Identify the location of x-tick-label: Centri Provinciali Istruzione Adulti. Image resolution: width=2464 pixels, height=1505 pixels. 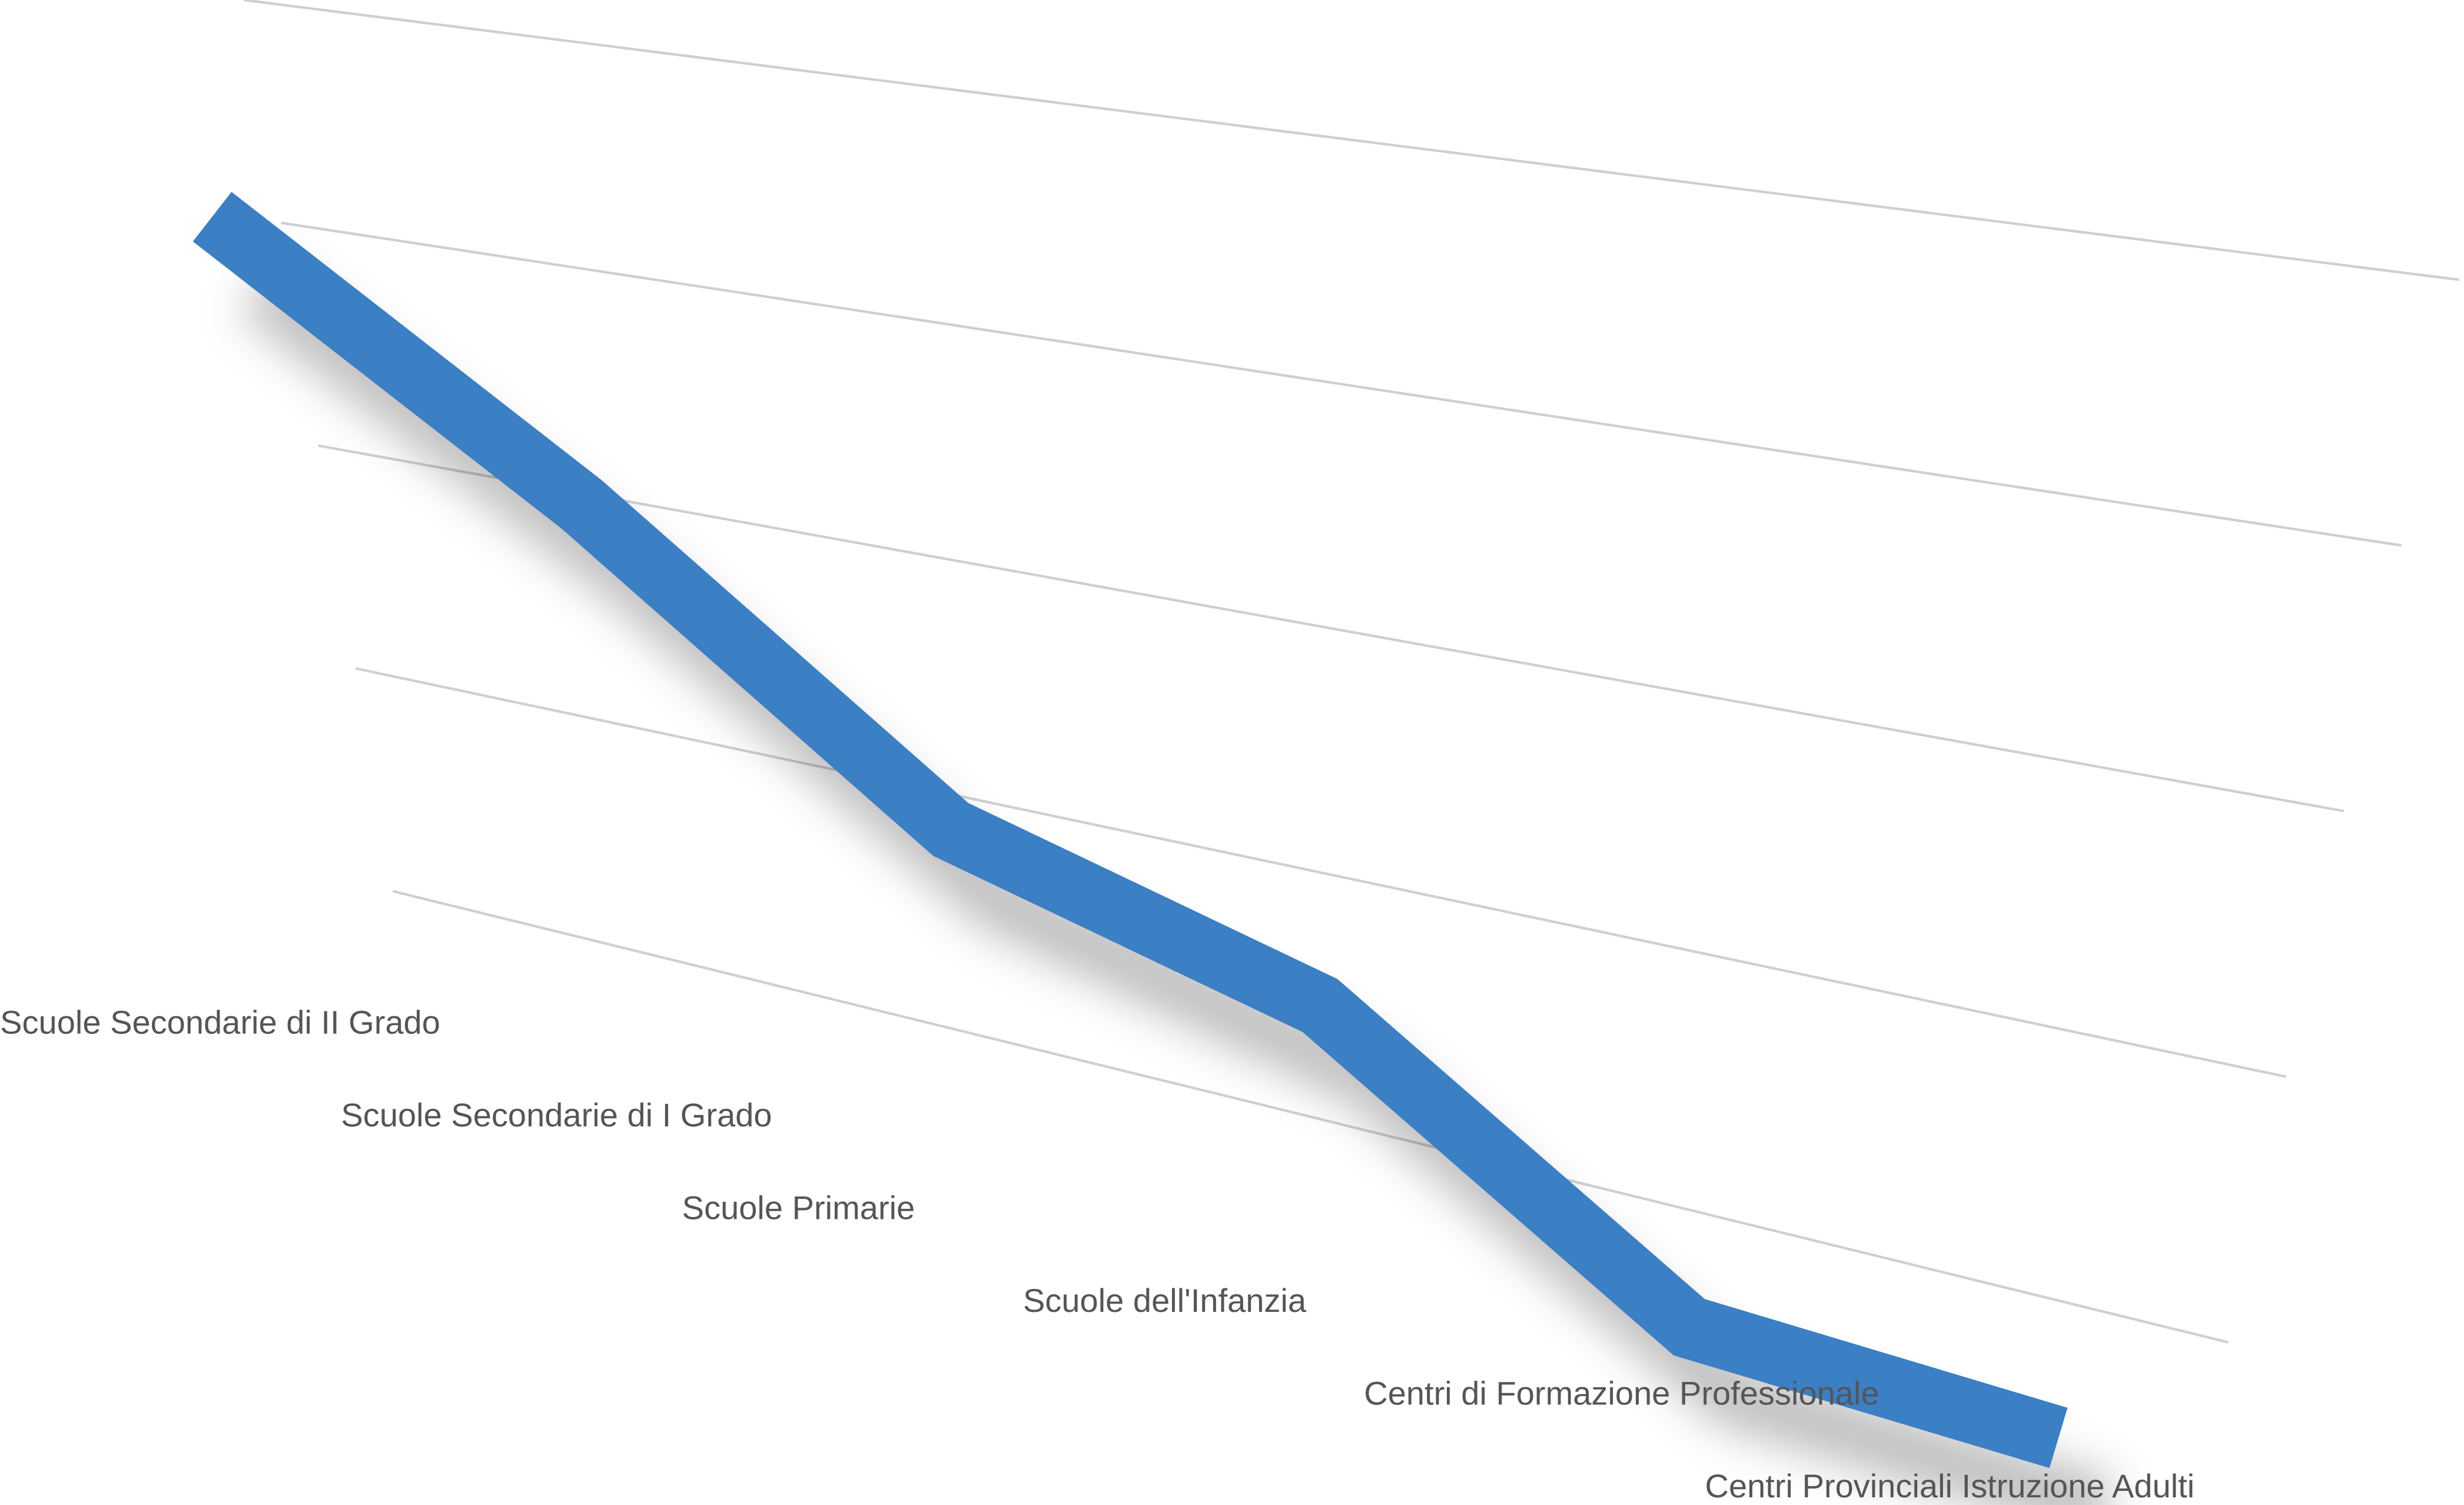
(1950, 1485).